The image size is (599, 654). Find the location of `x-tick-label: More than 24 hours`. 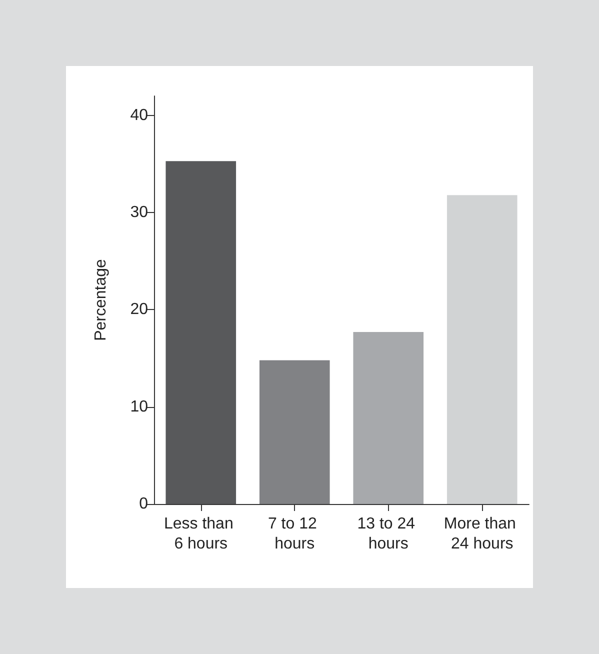

x-tick-label: More than 24 hours is located at coordinates (482, 534).